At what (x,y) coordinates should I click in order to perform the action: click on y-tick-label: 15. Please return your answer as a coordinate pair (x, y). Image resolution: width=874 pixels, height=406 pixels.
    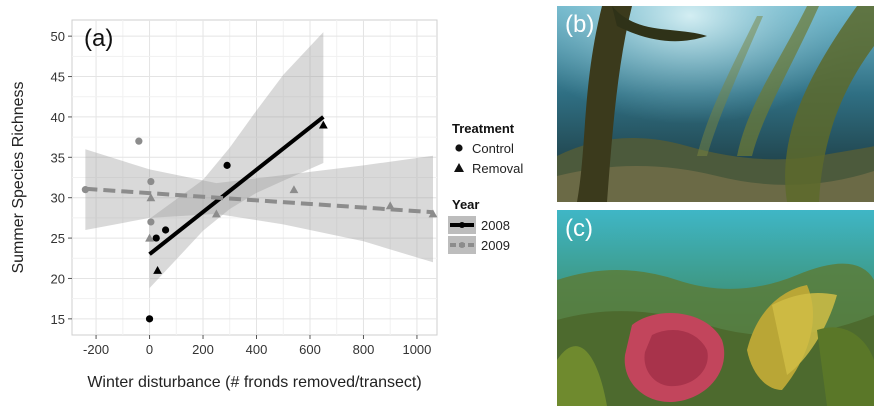
    Looking at the image, I should click on (58, 319).